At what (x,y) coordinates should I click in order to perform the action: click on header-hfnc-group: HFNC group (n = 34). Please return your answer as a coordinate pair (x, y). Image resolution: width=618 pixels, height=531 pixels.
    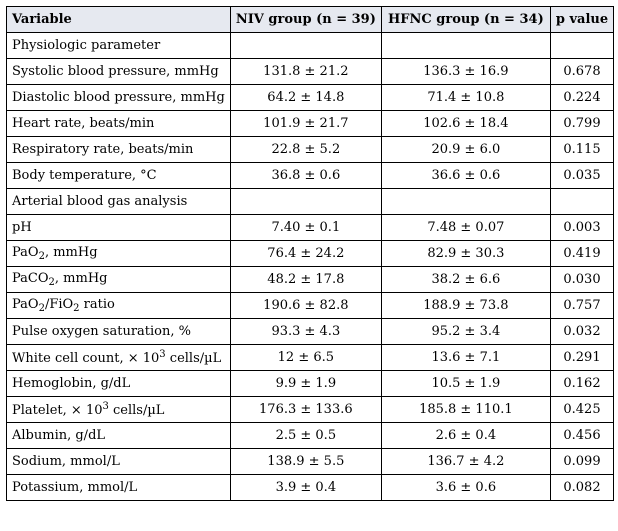
    Looking at the image, I should click on (465, 19).